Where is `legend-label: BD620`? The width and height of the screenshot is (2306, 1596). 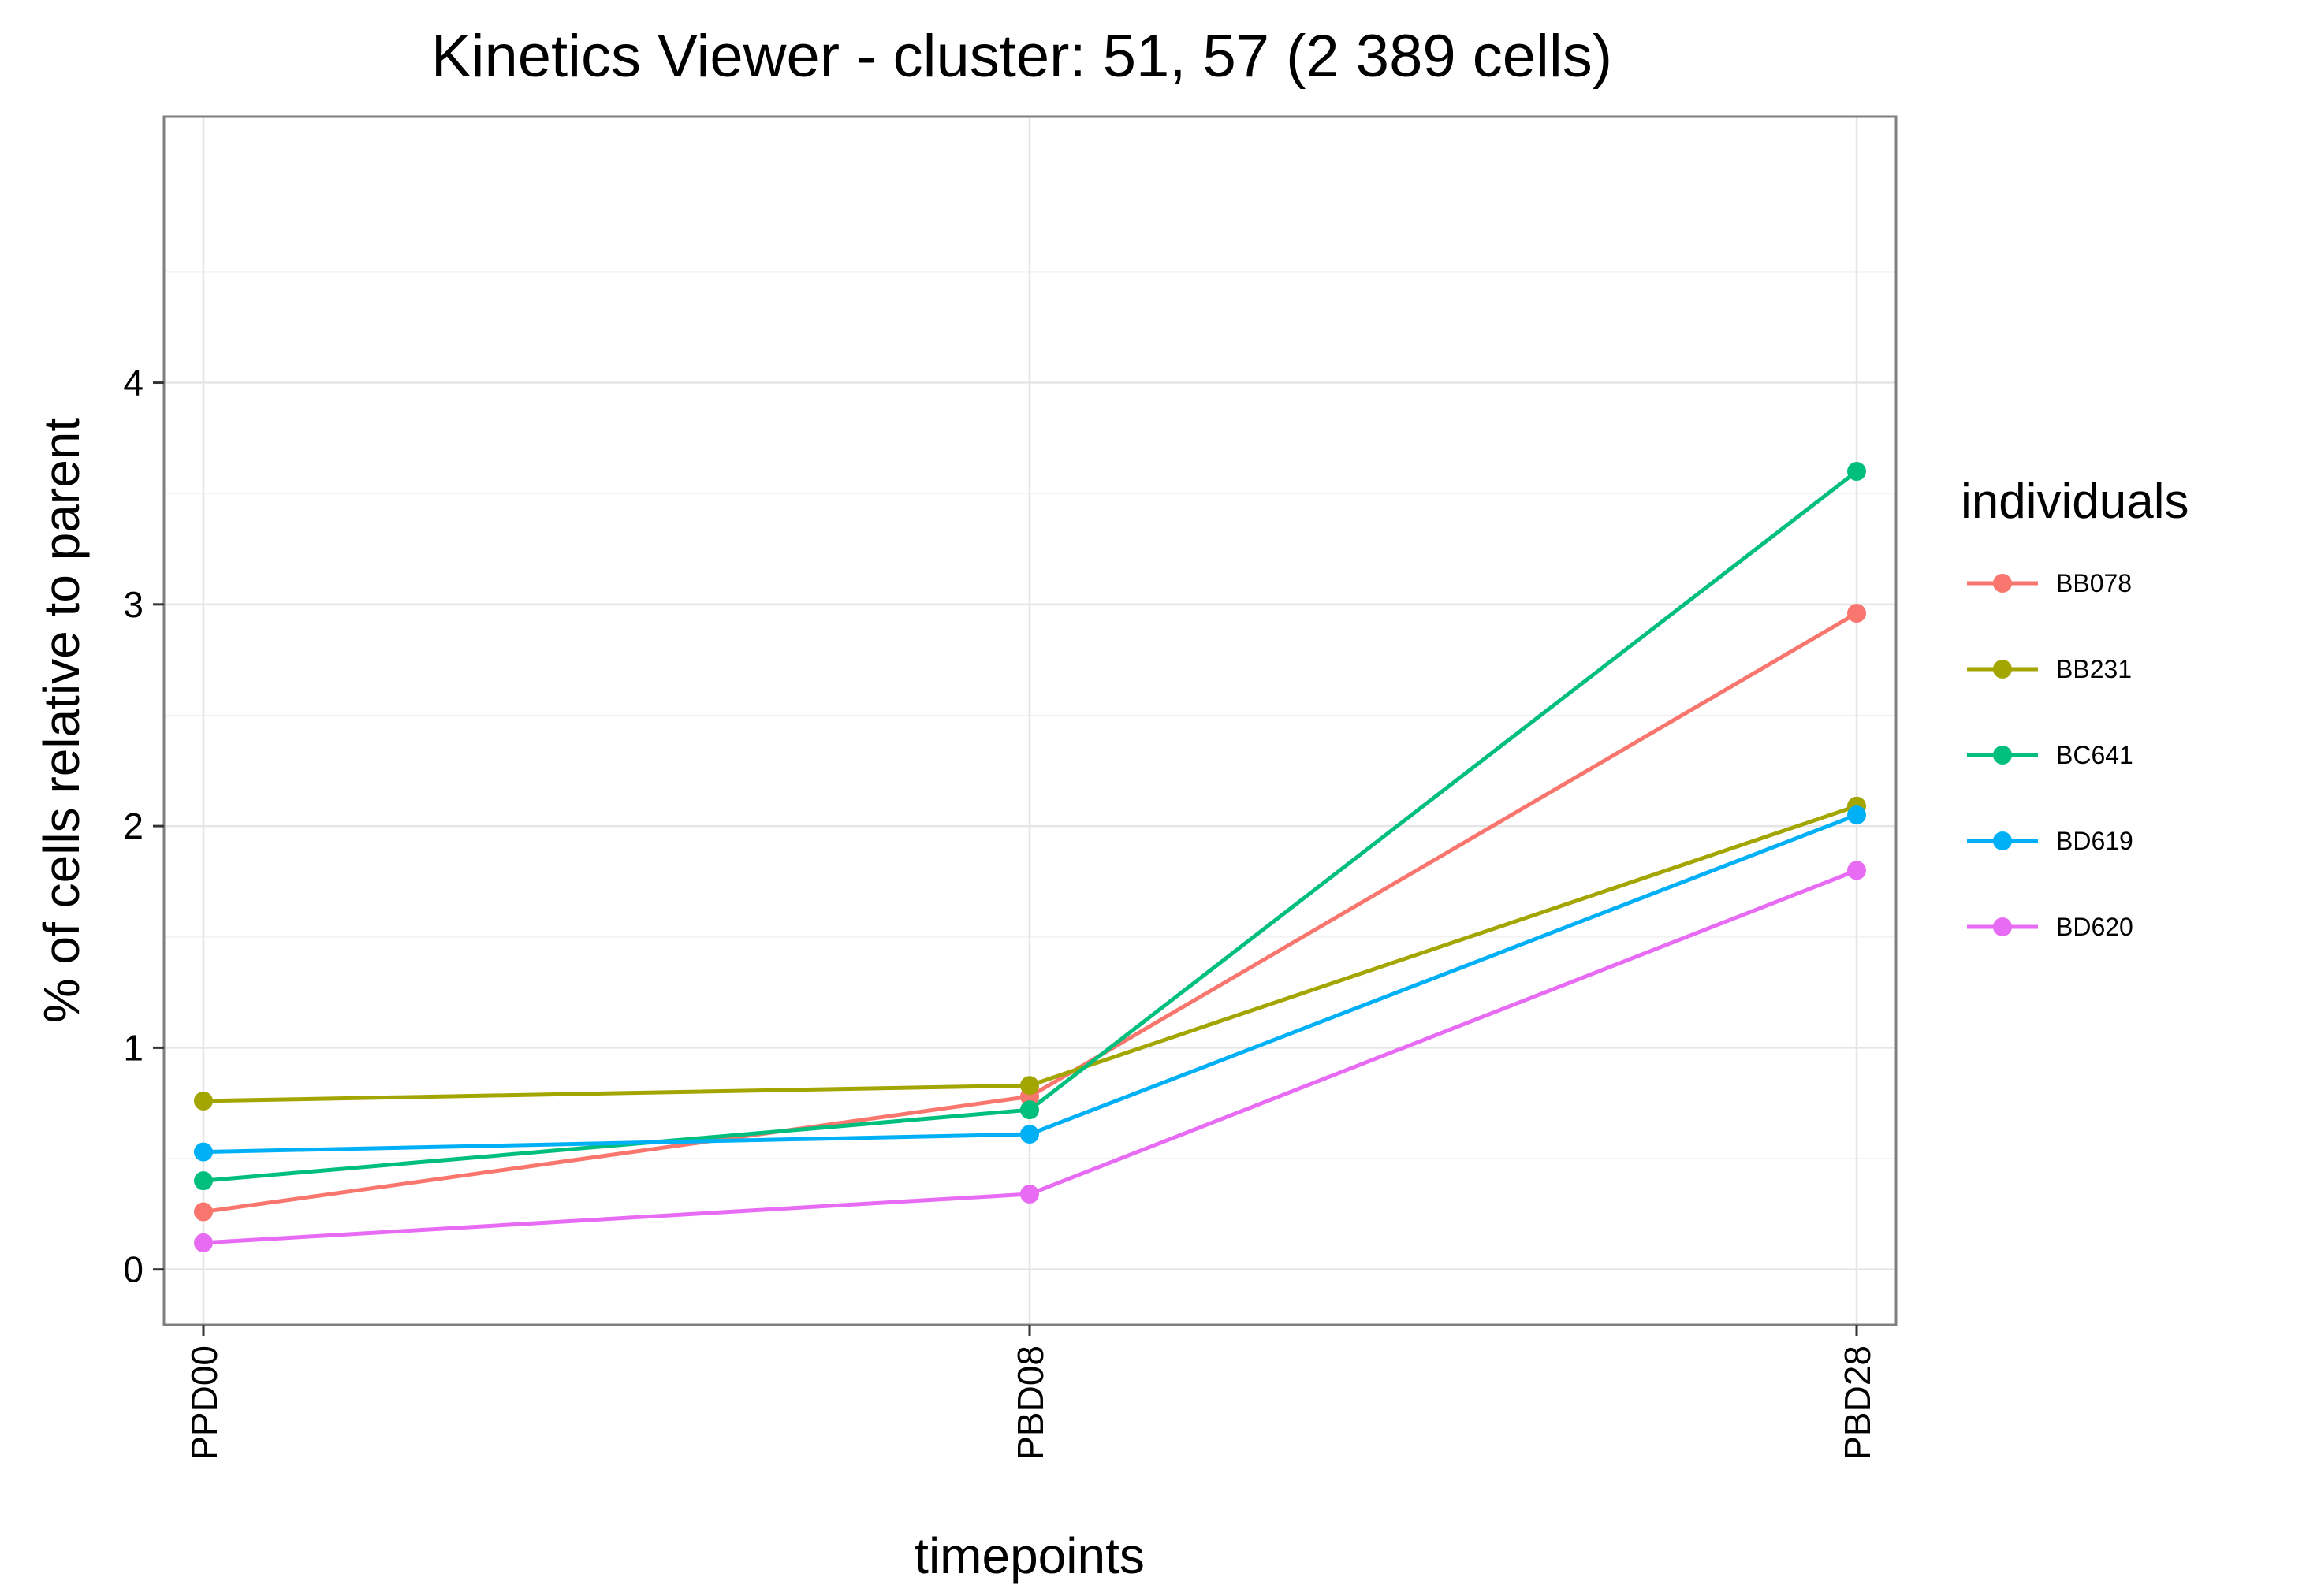
legend-label: BD620 is located at coordinates (2094, 927).